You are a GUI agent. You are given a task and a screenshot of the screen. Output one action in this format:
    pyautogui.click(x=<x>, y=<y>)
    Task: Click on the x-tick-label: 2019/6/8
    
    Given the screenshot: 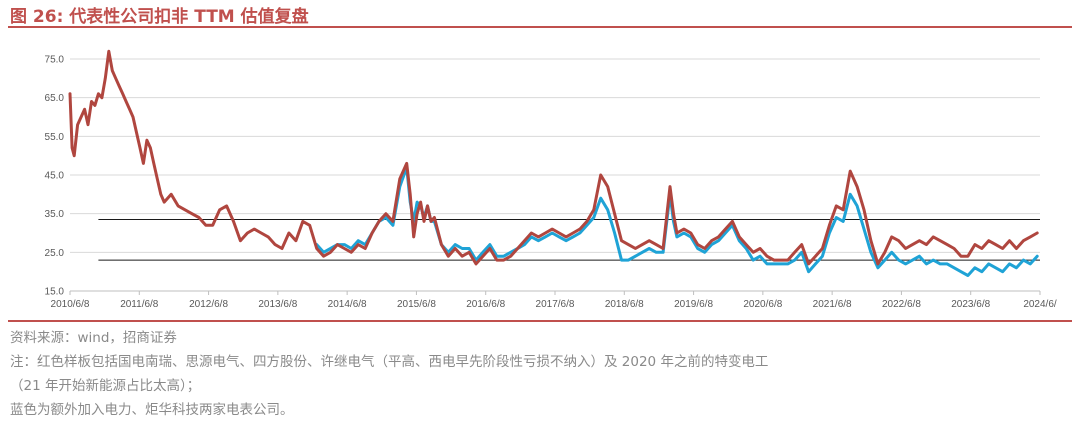 What is the action you would take?
    pyautogui.click(x=693, y=304)
    